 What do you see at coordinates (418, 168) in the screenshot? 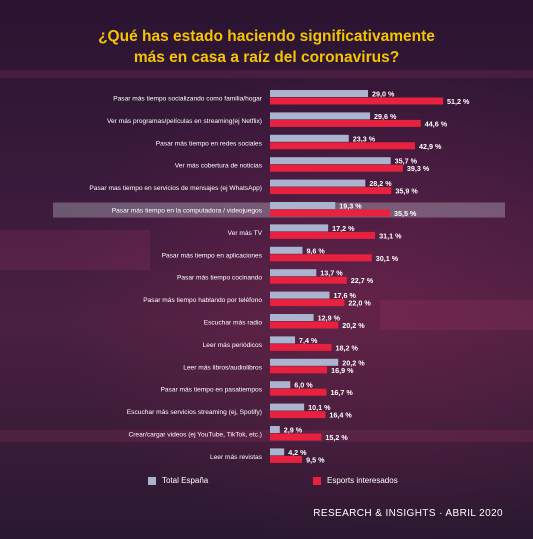
I see `value-label-esports-interesados: 39,3 %` at bounding box center [418, 168].